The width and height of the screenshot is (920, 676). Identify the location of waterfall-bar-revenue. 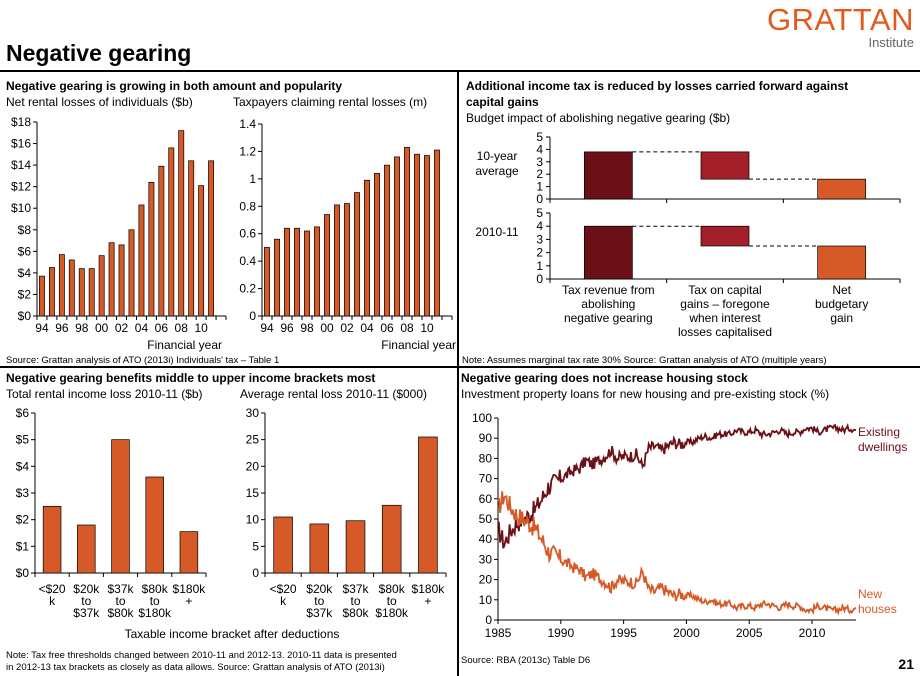
(608, 252).